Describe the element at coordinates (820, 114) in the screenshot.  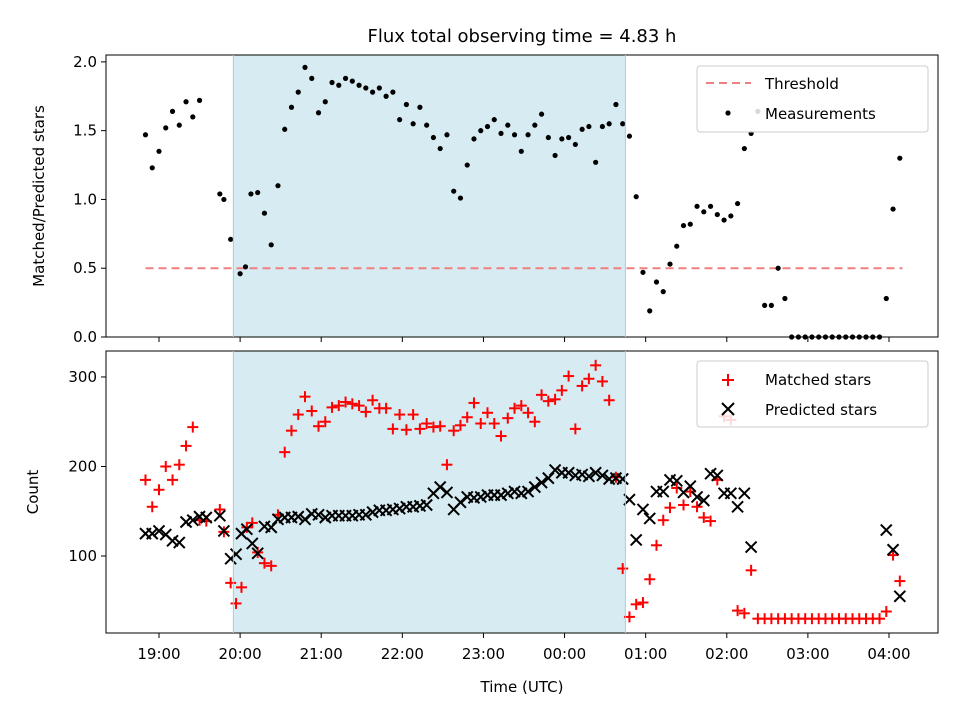
I see `legend-measurements-label: Measurements` at that location.